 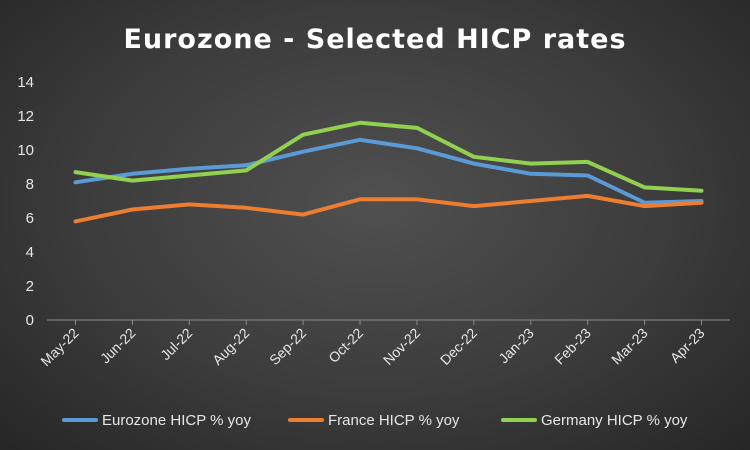 I want to click on y-tick-label: 10, so click(x=25, y=150).